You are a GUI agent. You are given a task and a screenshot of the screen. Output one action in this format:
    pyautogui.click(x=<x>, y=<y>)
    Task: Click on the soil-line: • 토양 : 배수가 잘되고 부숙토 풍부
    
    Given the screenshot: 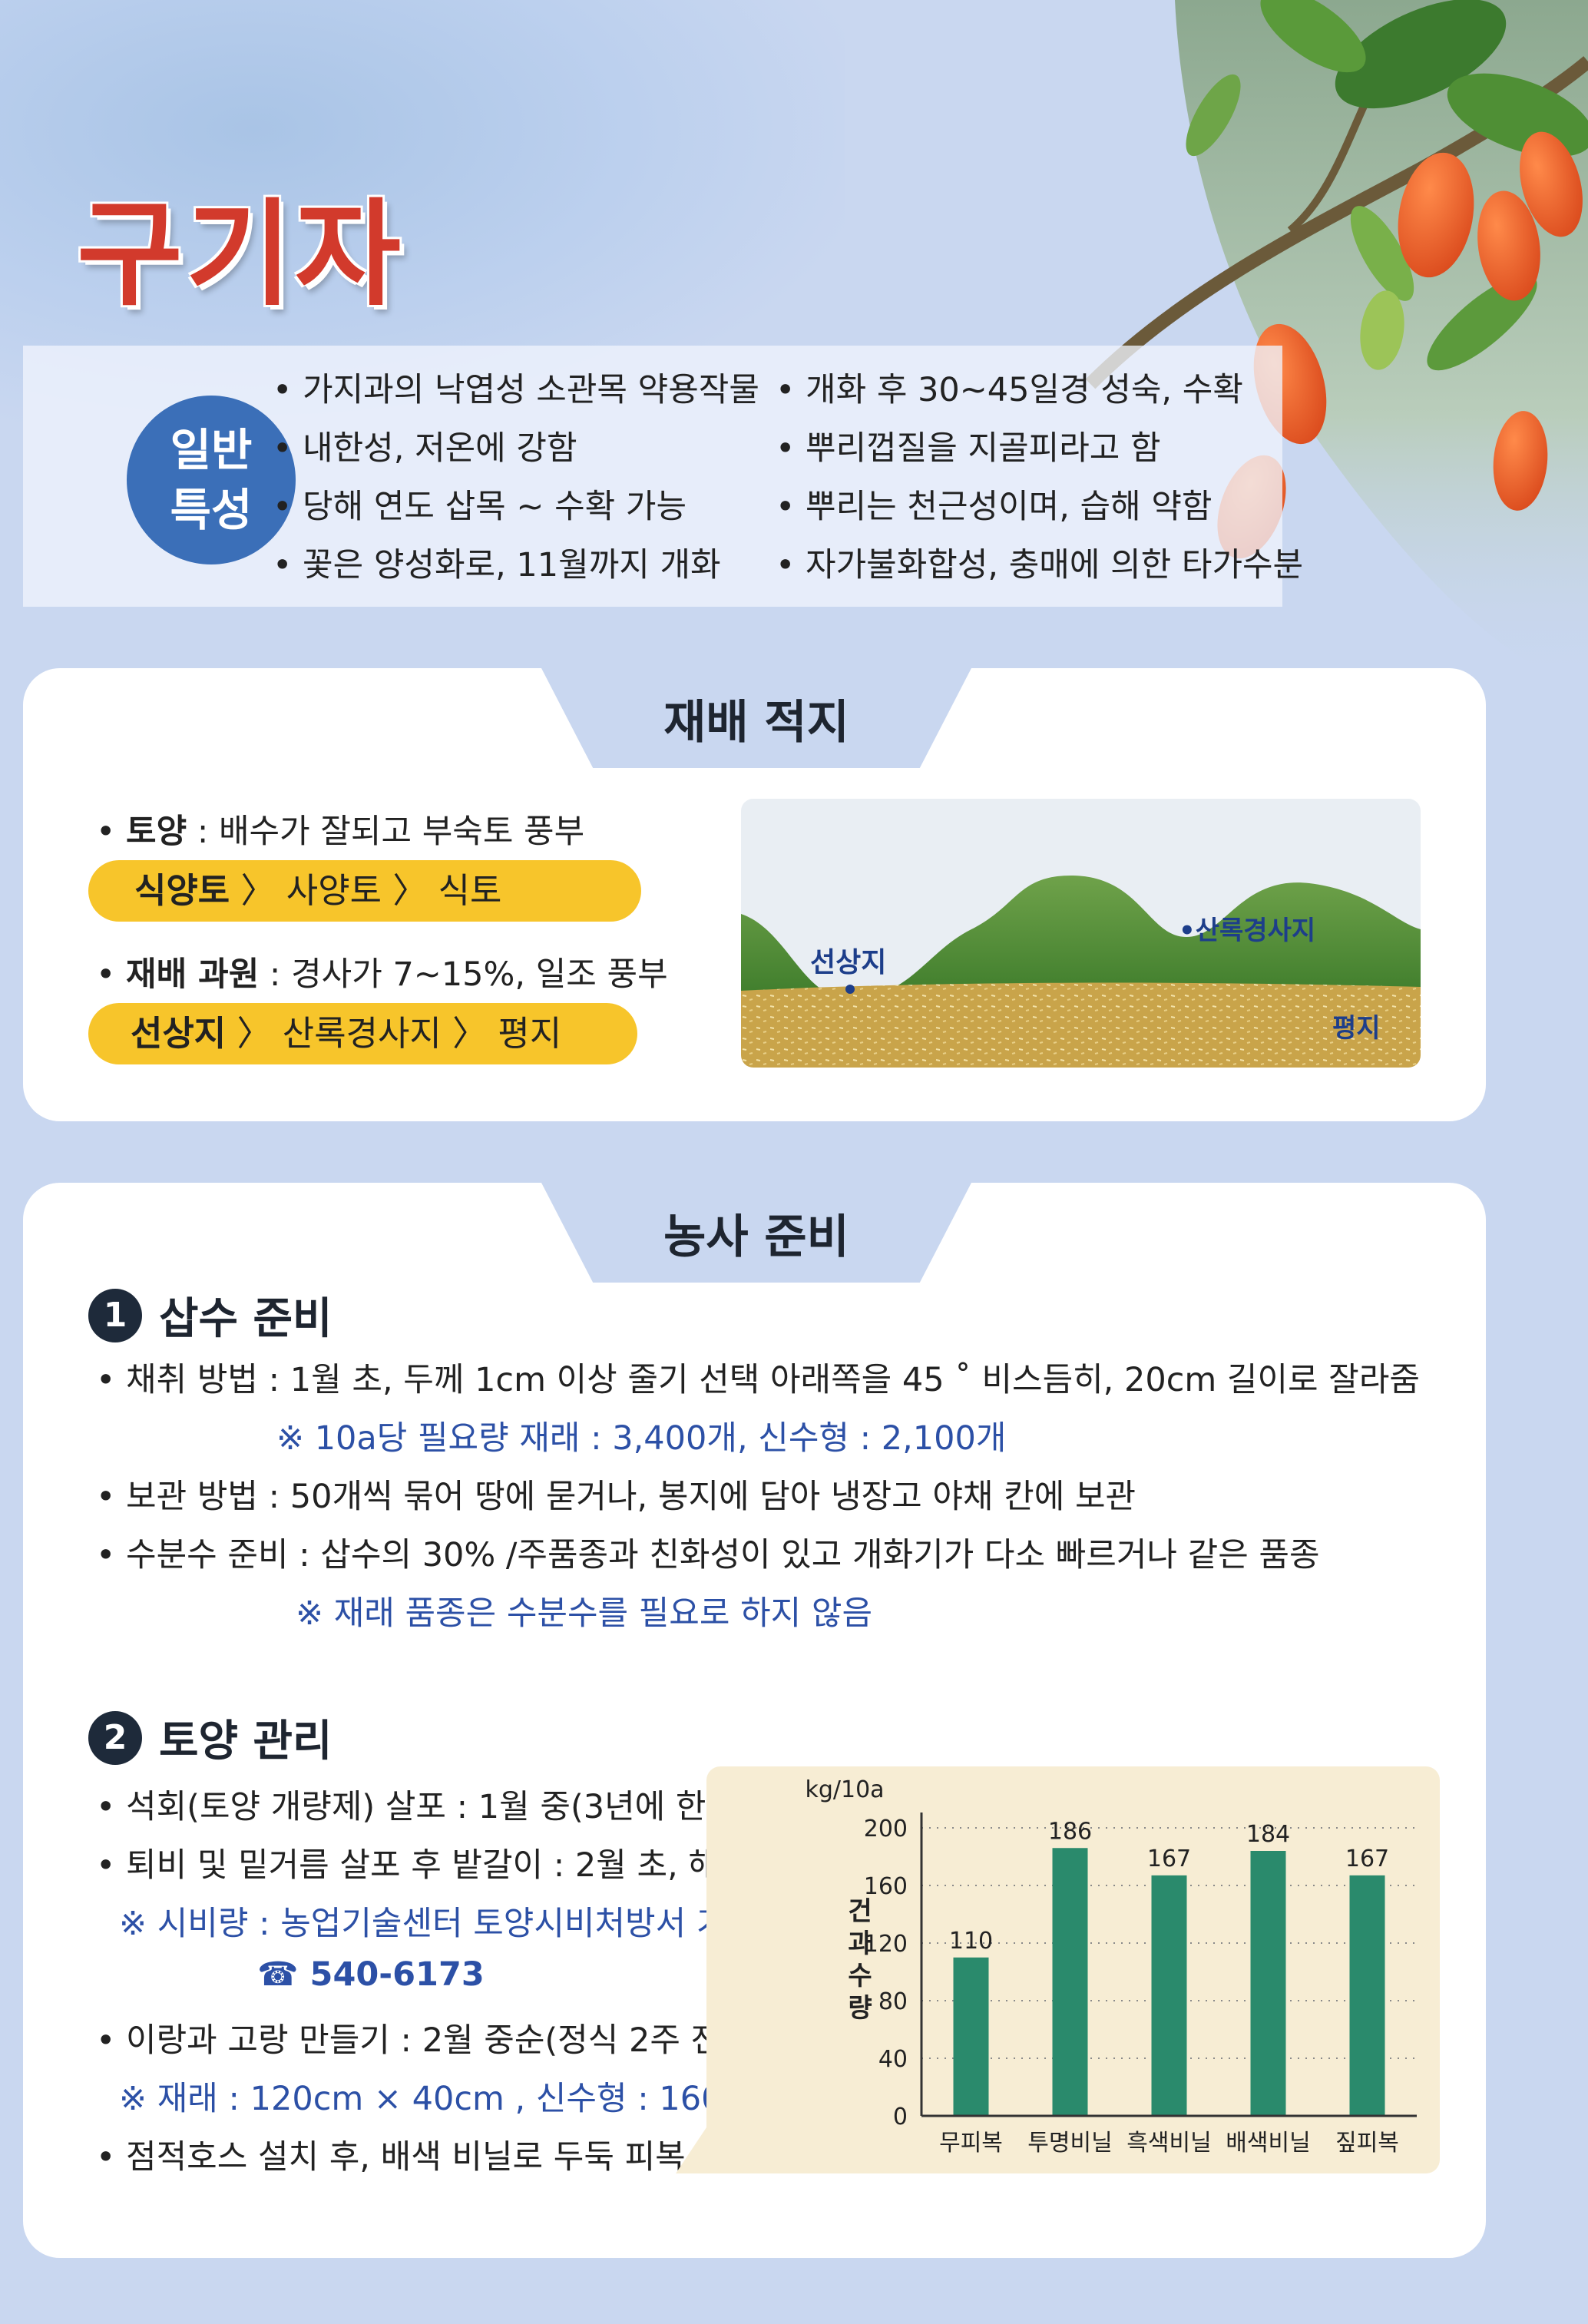 What is the action you would take?
    pyautogui.click(x=340, y=832)
    